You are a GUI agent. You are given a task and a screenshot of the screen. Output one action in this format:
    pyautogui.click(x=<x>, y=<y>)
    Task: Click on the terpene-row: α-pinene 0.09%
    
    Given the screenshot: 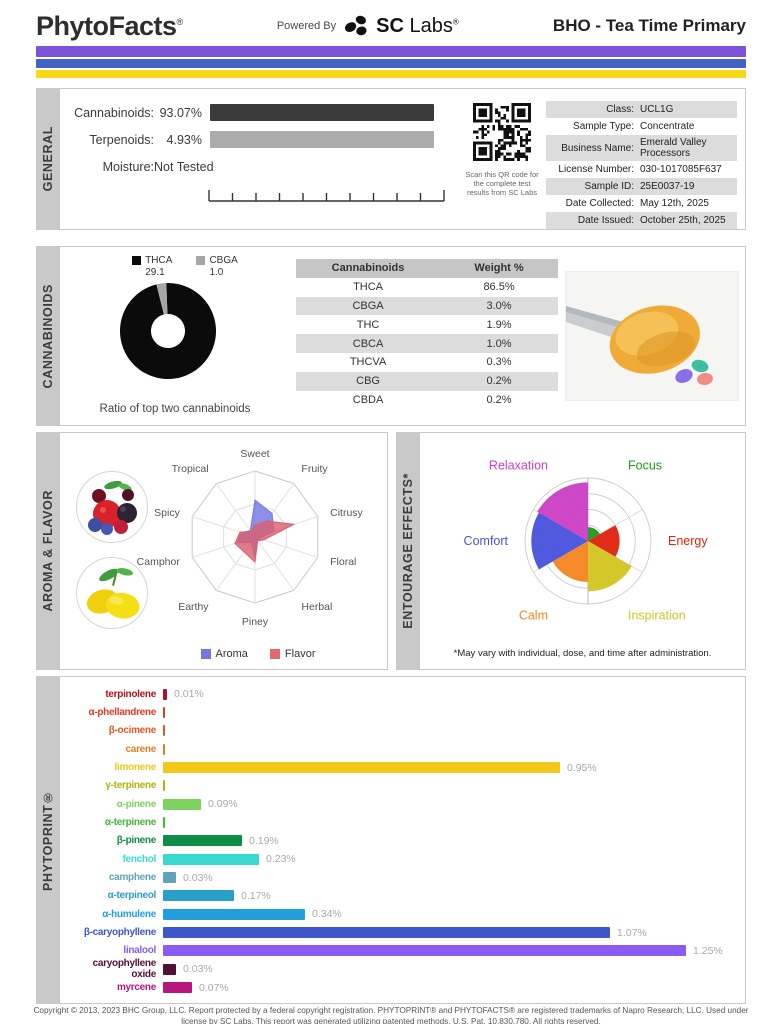 What is the action you would take?
    pyautogui.click(x=404, y=804)
    